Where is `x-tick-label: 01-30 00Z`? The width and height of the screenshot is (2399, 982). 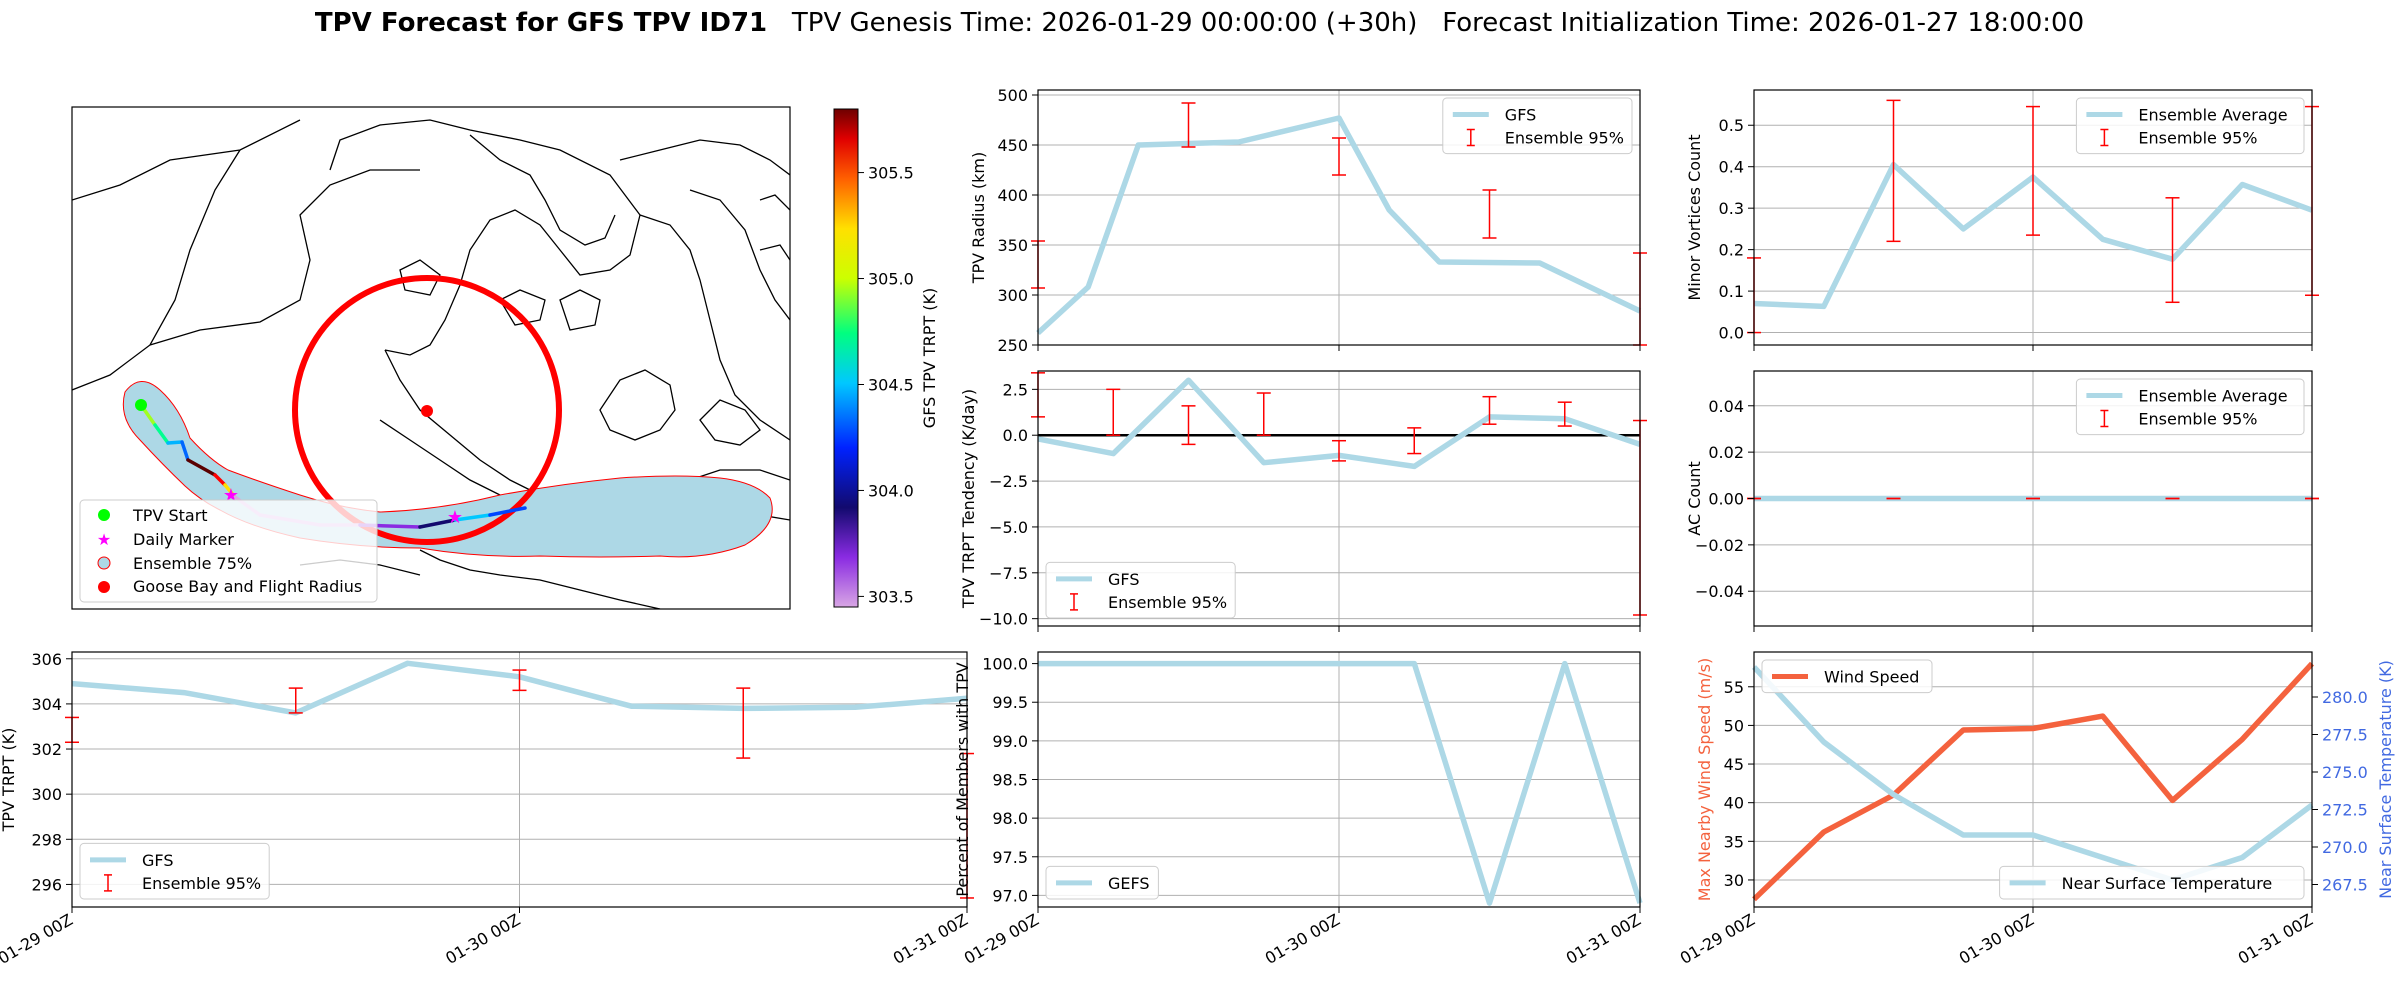
x-tick-label: 01-30 00Z is located at coordinates (1996, 939).